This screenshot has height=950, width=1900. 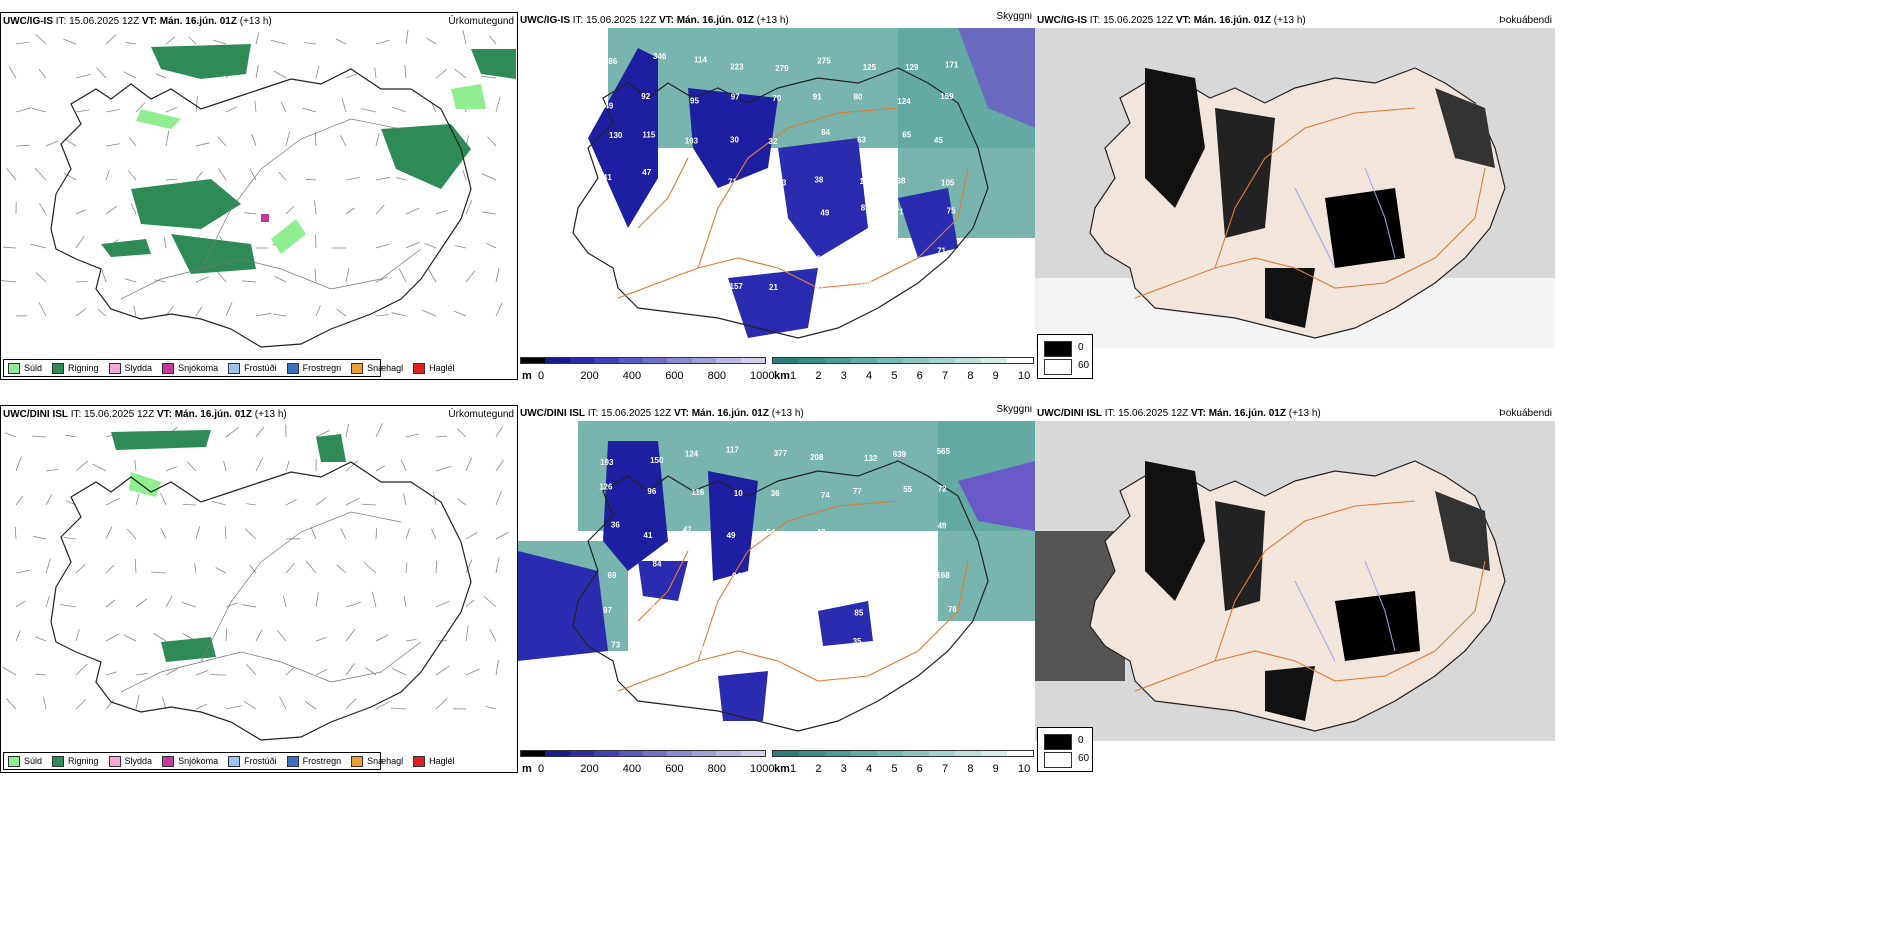 What do you see at coordinates (782, 375) in the screenshot?
I see `visibility-unit: km` at bounding box center [782, 375].